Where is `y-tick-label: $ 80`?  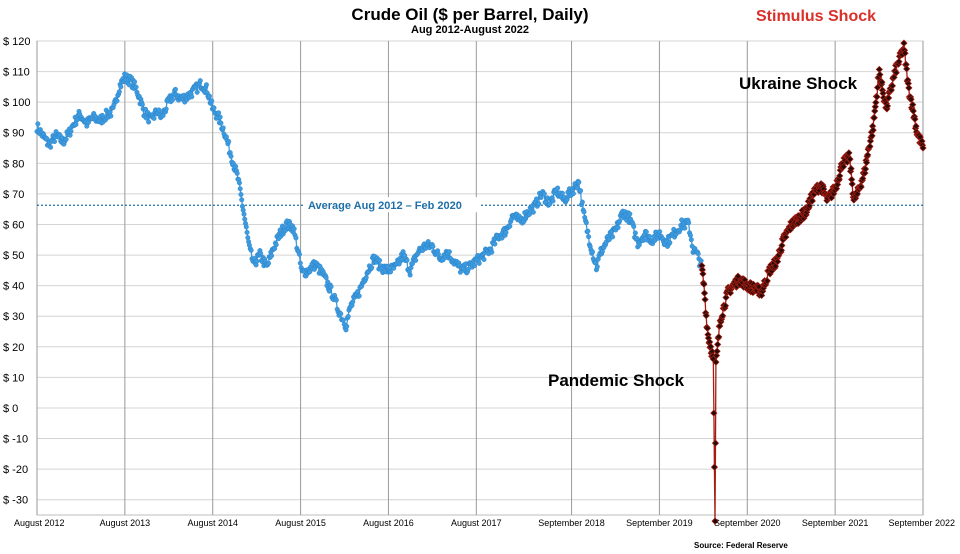 y-tick-label: $ 80 is located at coordinates (13, 164).